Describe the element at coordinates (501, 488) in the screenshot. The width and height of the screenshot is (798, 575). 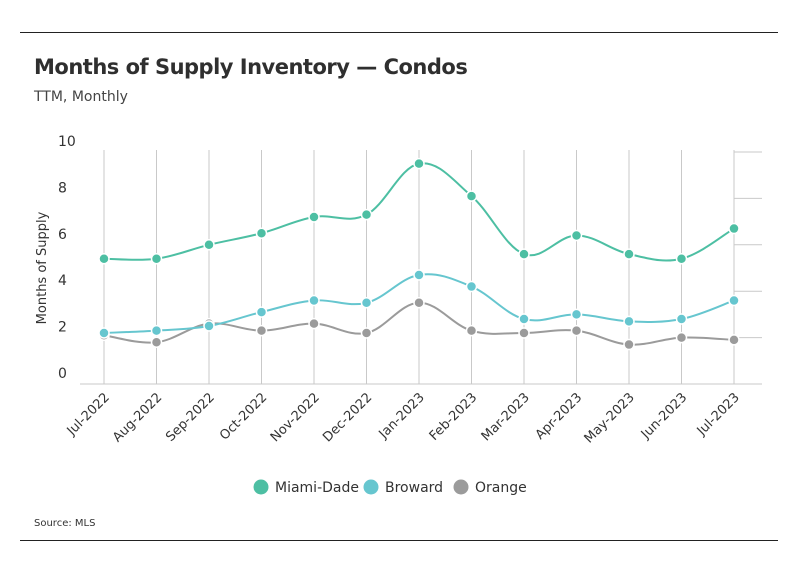
I see `legend-label-orange: Orange` at that location.